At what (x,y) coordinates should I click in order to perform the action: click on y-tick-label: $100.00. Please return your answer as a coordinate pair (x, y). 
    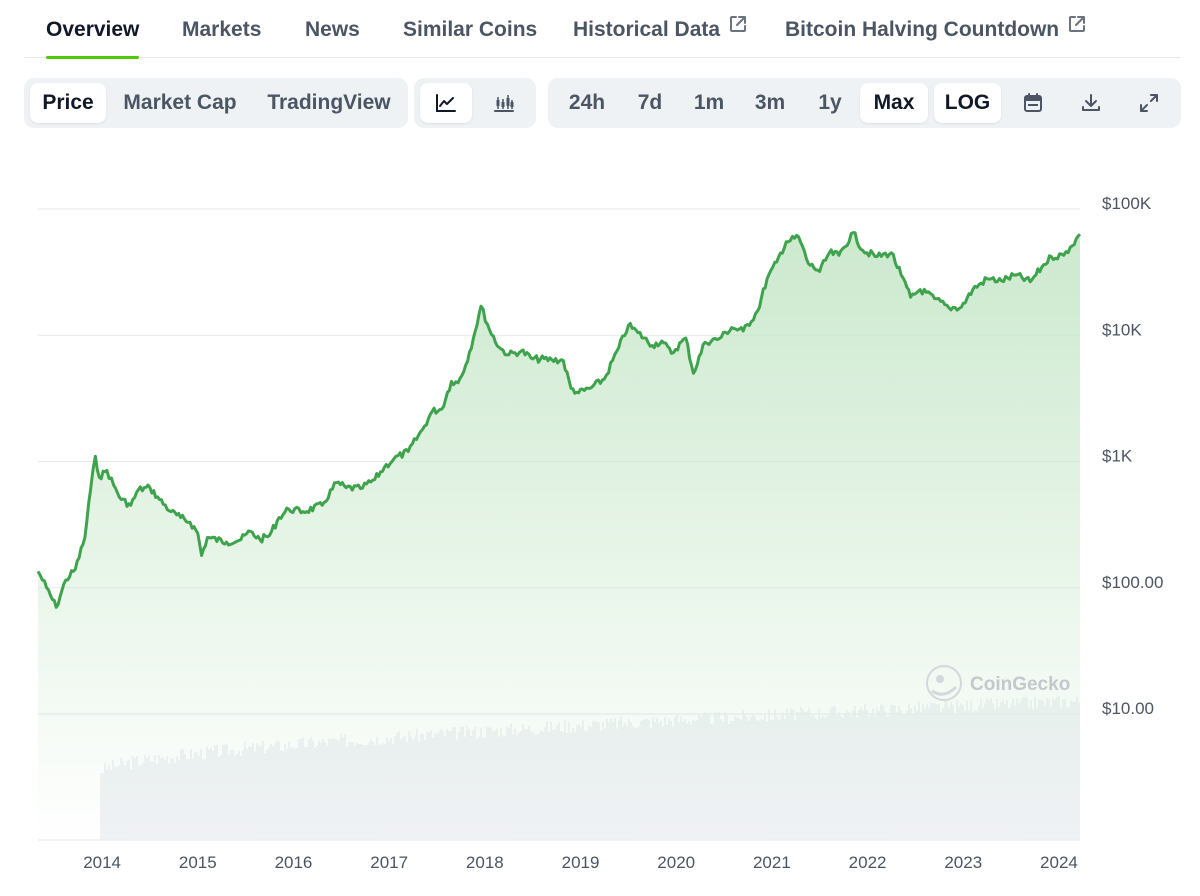
    Looking at the image, I should click on (1132, 582).